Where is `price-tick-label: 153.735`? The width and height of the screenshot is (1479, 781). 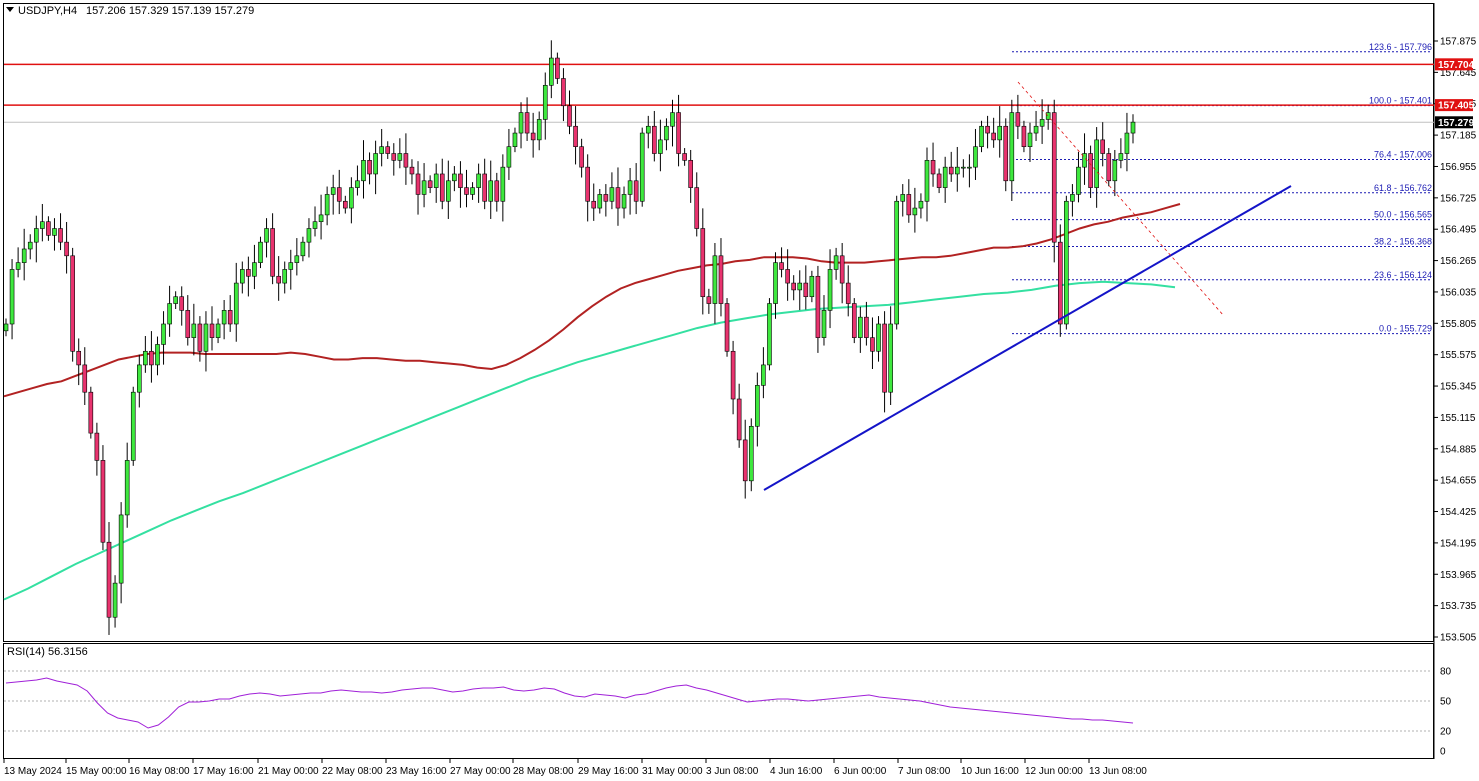 price-tick-label: 153.735 is located at coordinates (1458, 606).